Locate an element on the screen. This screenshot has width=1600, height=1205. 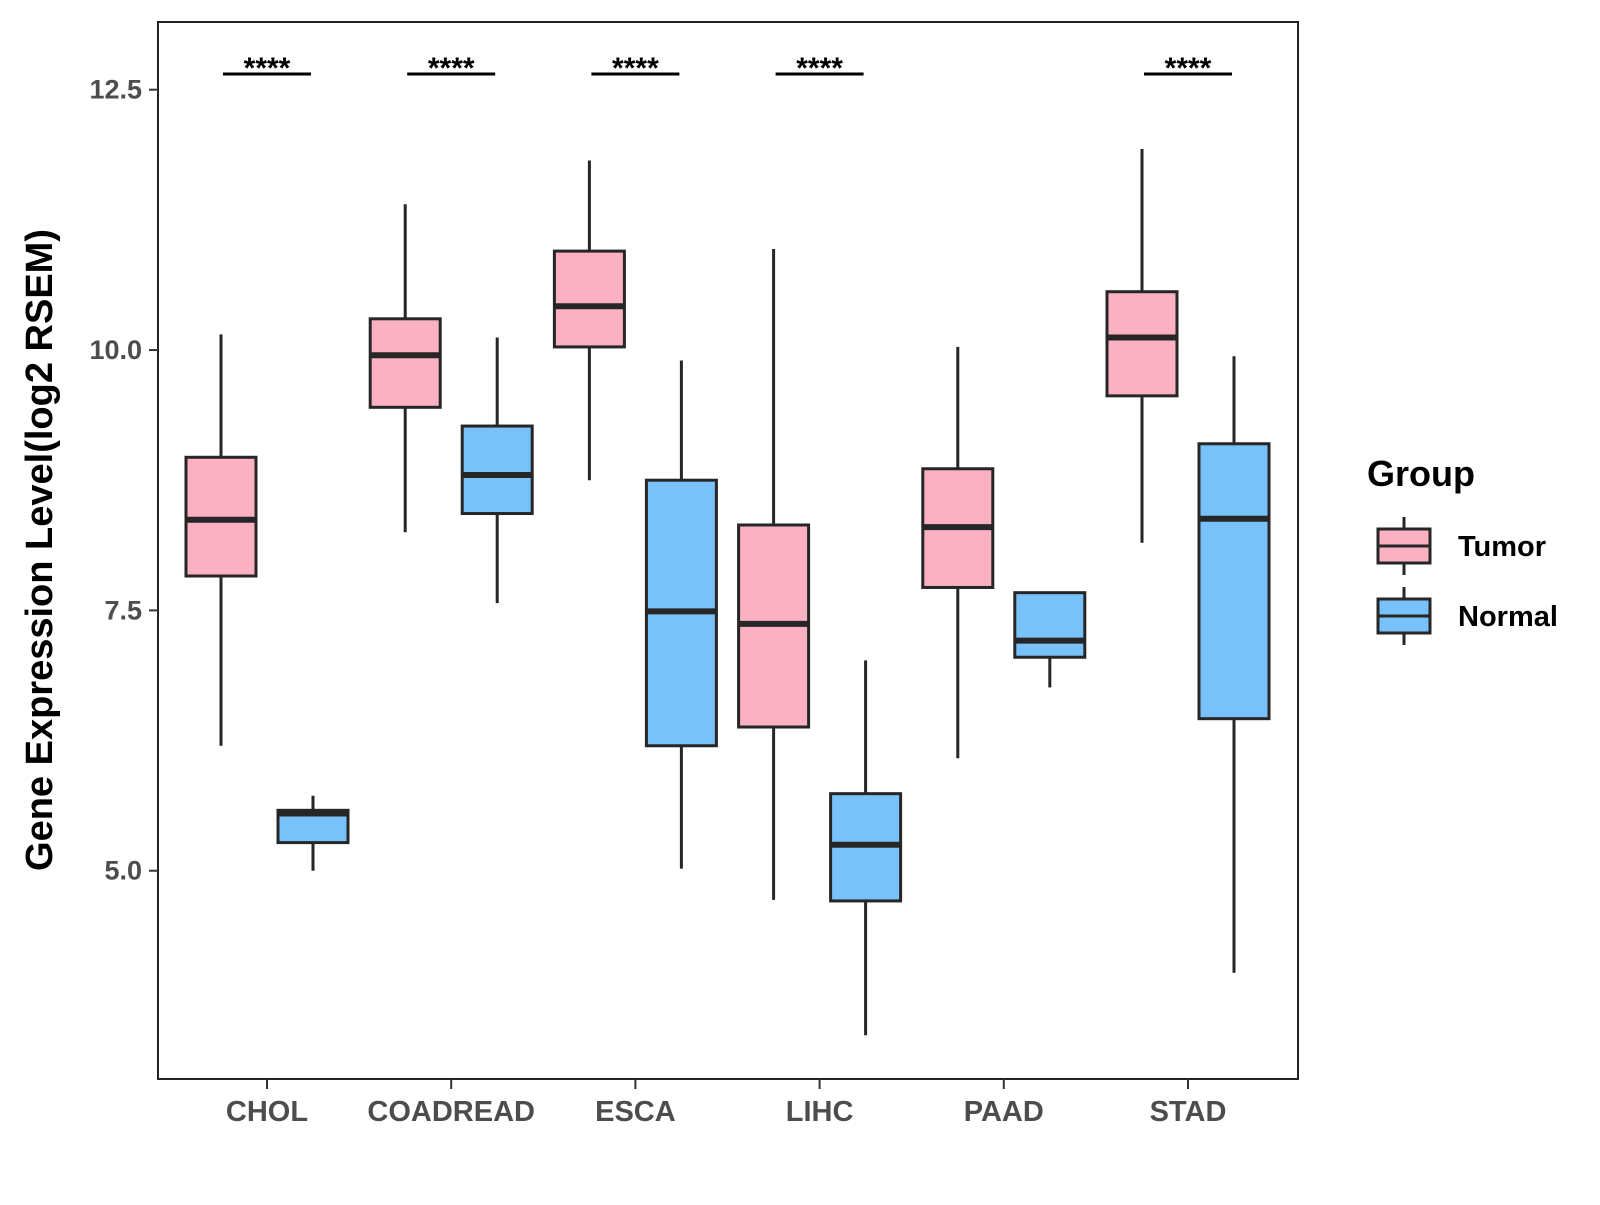
box-normal-stad is located at coordinates (1234, 664).